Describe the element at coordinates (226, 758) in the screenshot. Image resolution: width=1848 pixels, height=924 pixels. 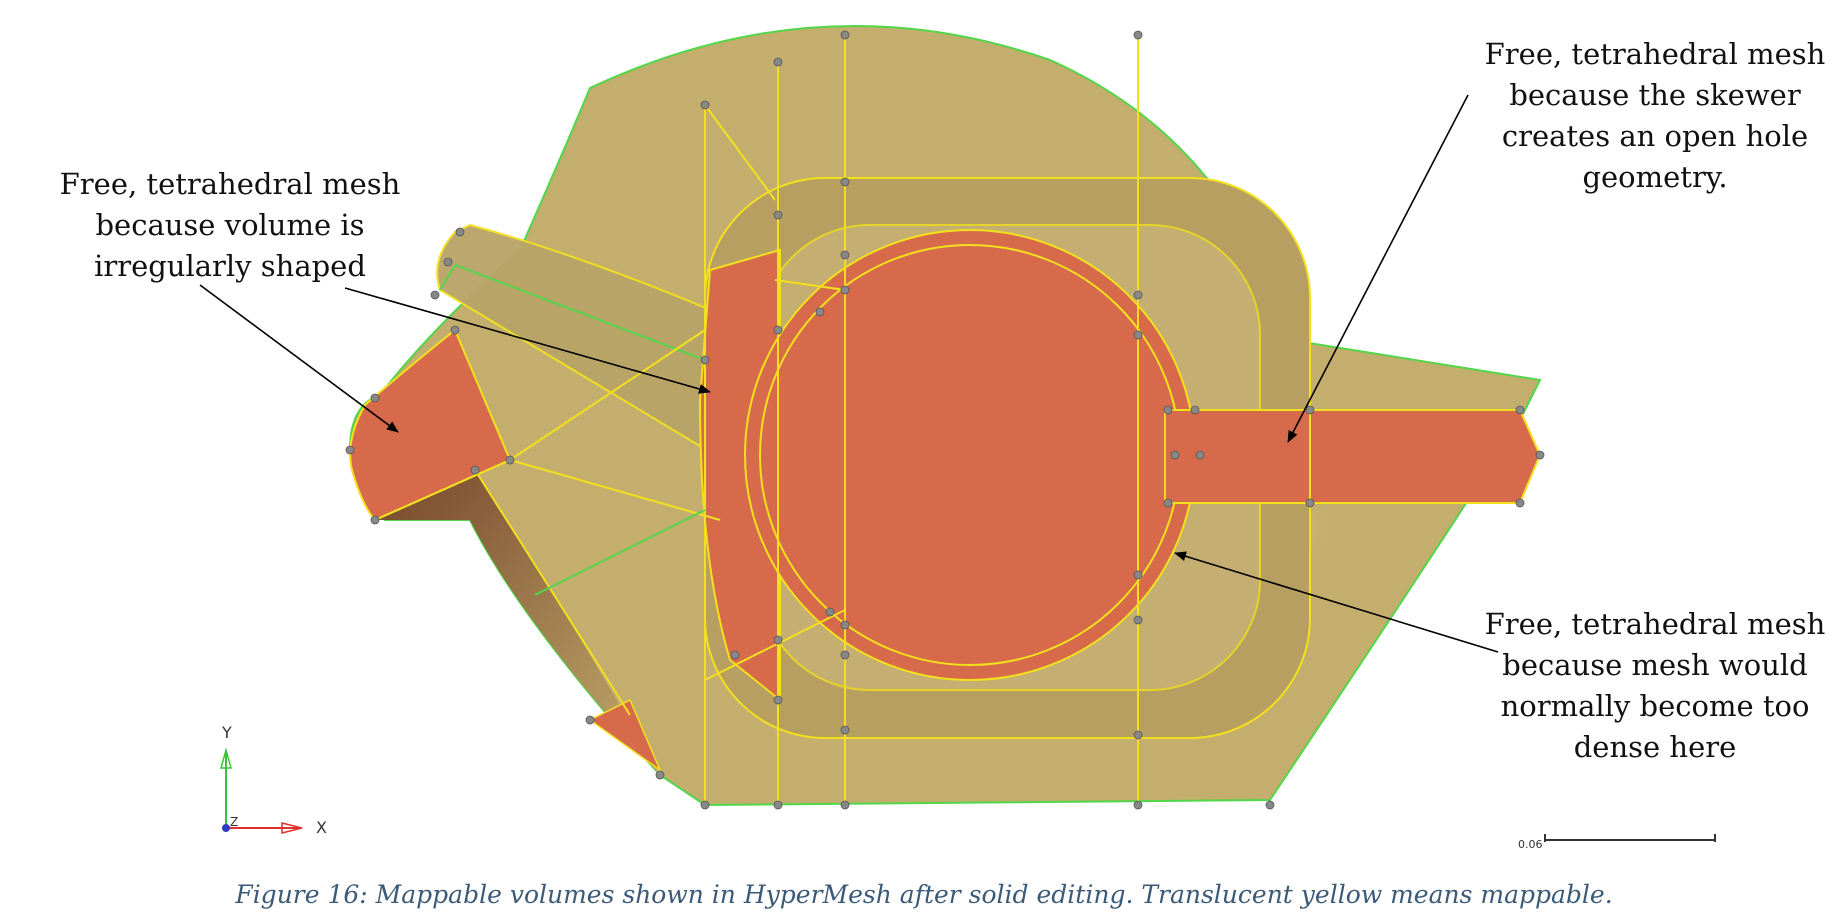
I see `y-axis-arrowhead` at that location.